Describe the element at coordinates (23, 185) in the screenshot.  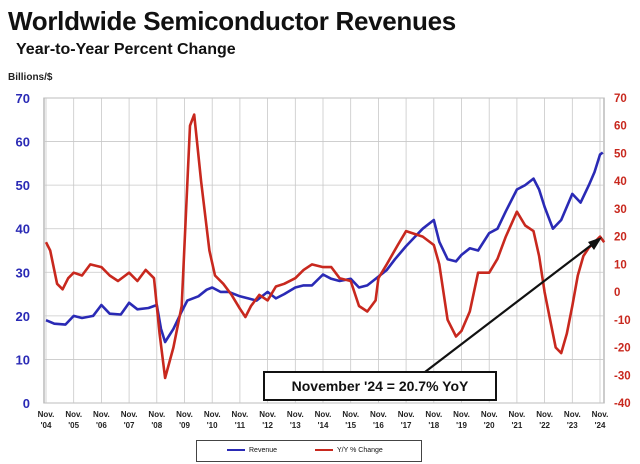
I see `y-left-tick-label: 50` at that location.